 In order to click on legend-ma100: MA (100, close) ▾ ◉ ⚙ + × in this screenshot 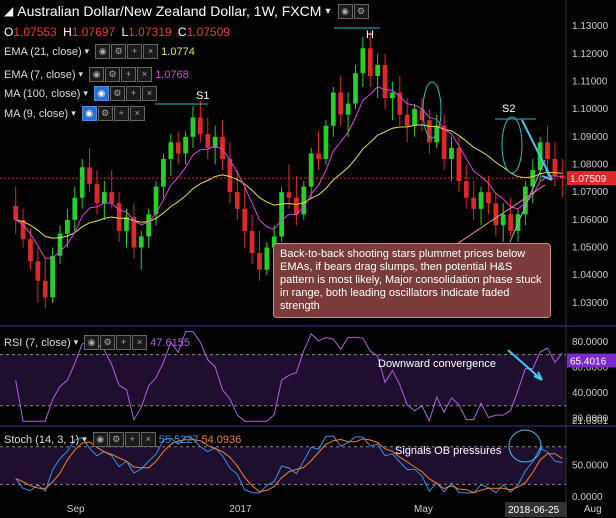, I will do `click(80, 93)`.